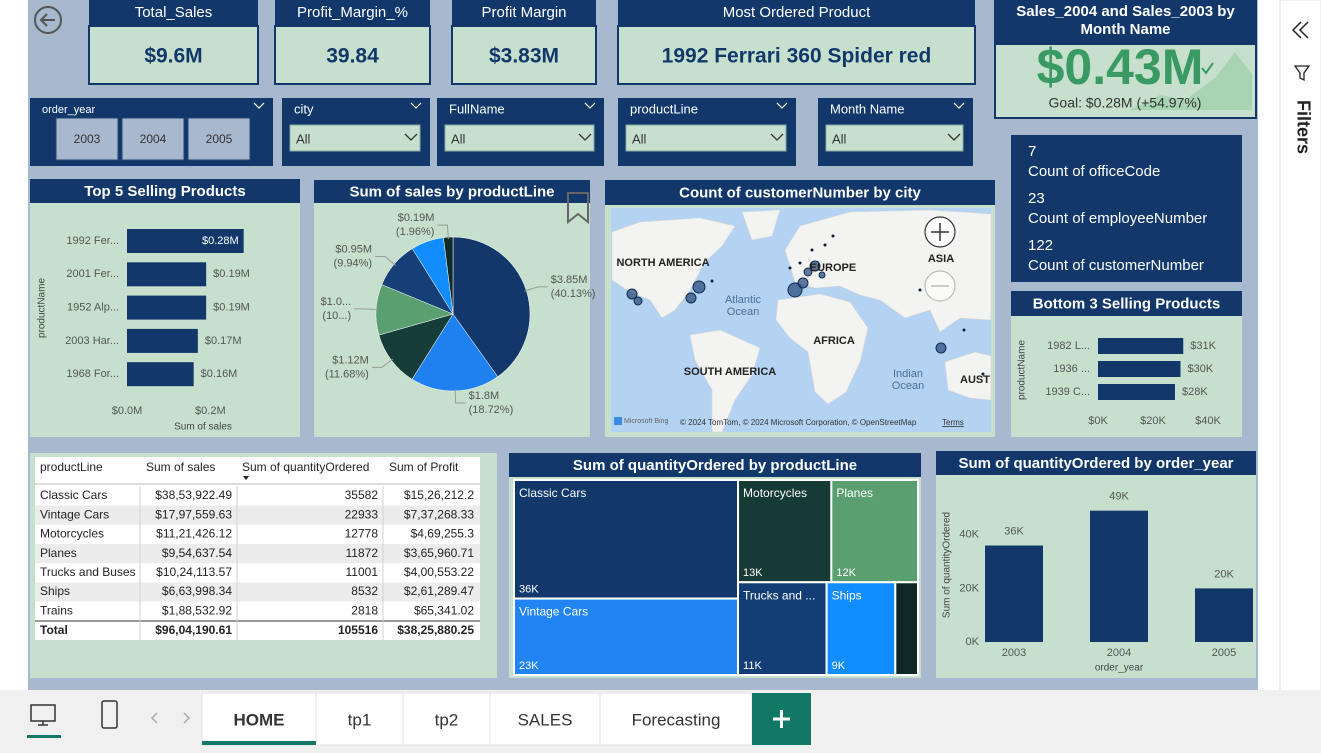 The image size is (1321, 753). I want to click on card-title: Total_Sales, so click(174, 12).